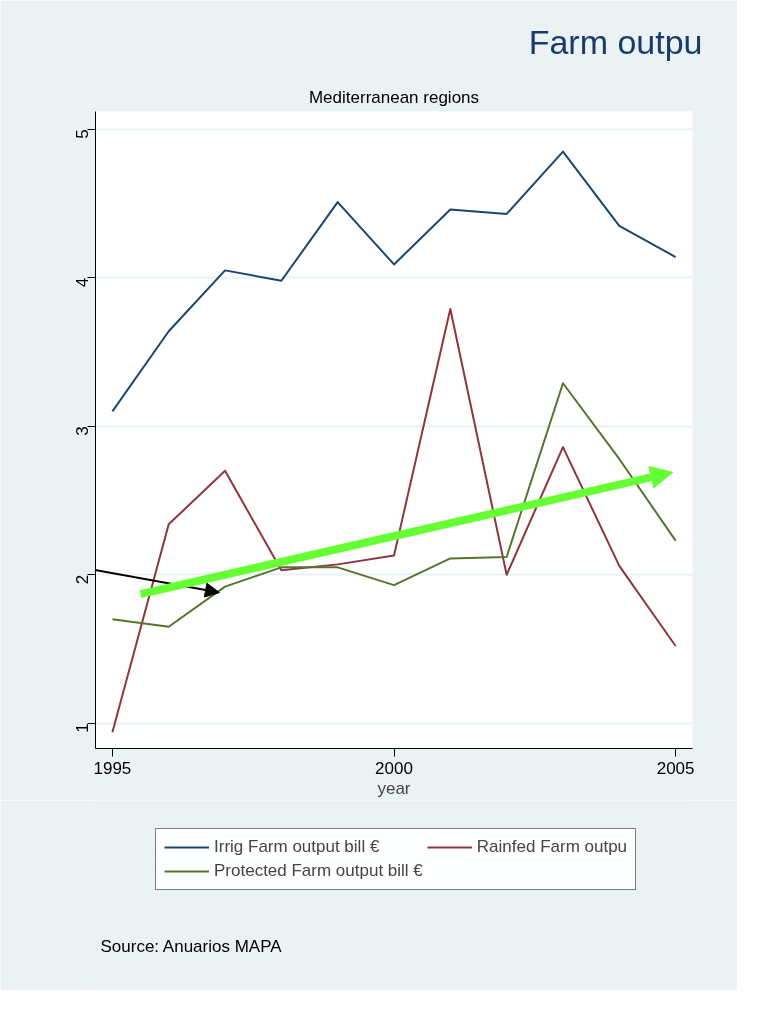 This screenshot has width=757, height=1019. Describe the element at coordinates (191, 946) in the screenshot. I see `source-note: Source: Anuarios MAPA` at that location.